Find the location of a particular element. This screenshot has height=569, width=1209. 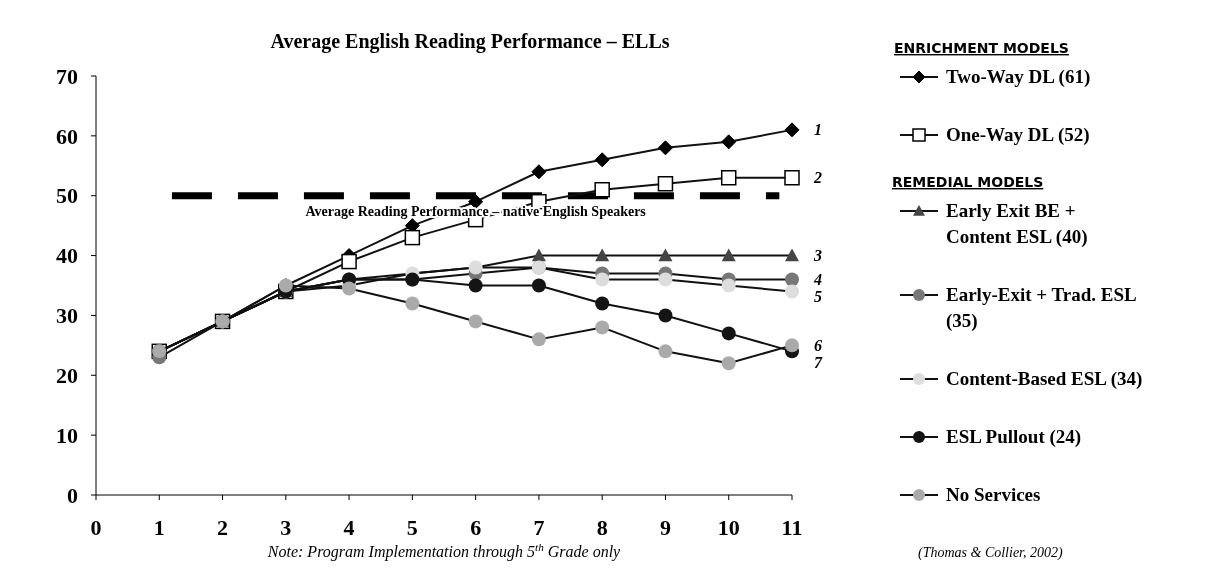

x-tick-label: 7 is located at coordinates (539, 527).